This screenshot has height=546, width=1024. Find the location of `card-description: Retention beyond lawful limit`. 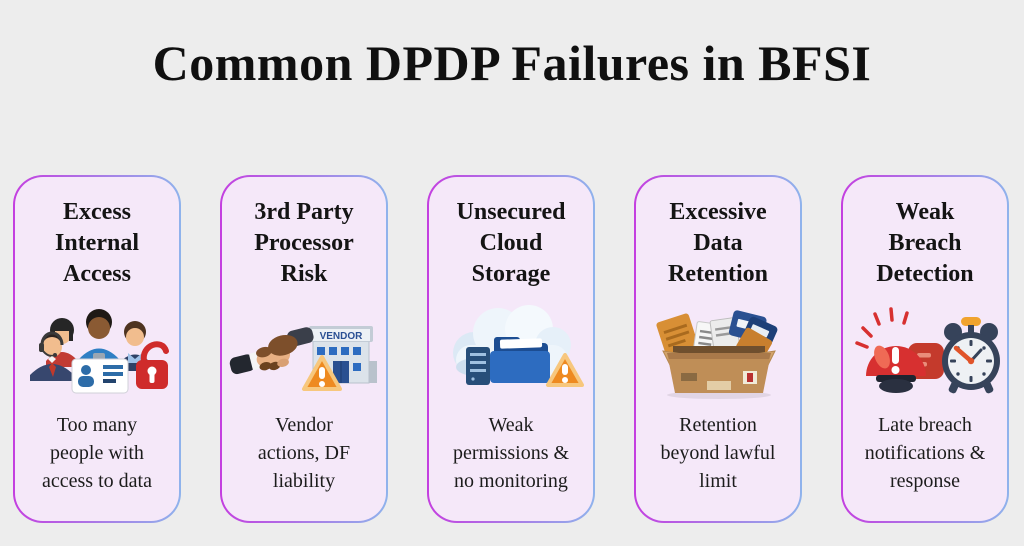

card-description: Retention beyond lawful limit is located at coordinates (718, 453).